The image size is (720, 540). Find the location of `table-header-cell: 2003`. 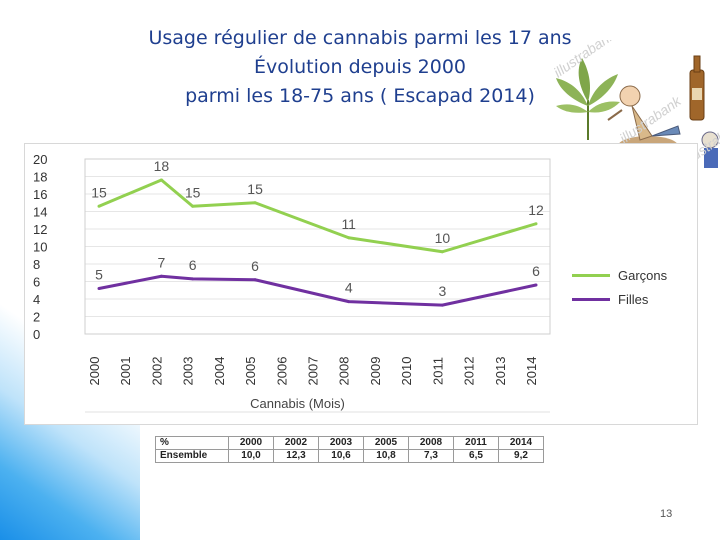

table-header-cell: 2003 is located at coordinates (341, 443).